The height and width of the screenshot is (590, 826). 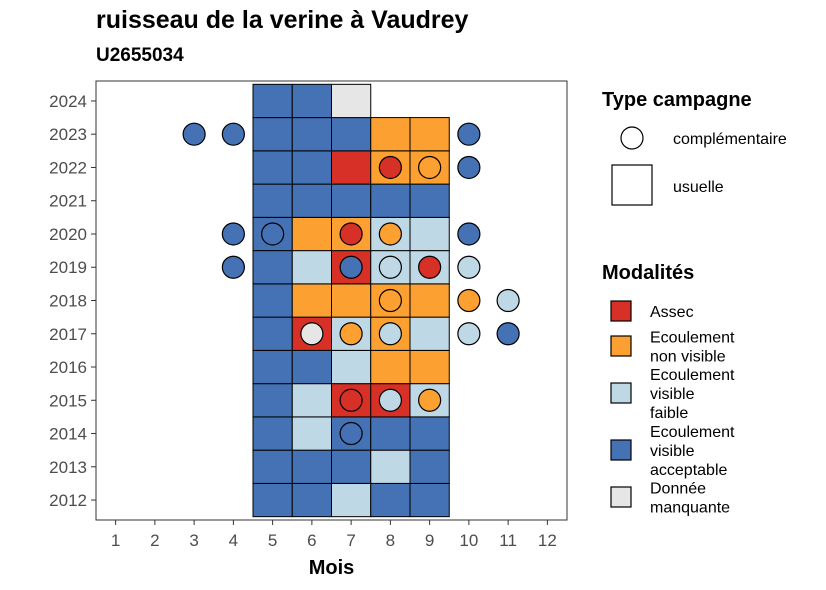 What do you see at coordinates (68, 467) in the screenshot?
I see `y-tick-label: 2013` at bounding box center [68, 467].